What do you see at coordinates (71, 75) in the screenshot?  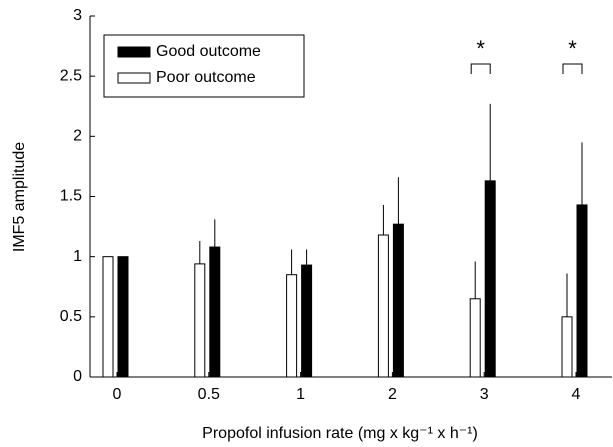 I see `y-tick-label: 2.5` at bounding box center [71, 75].